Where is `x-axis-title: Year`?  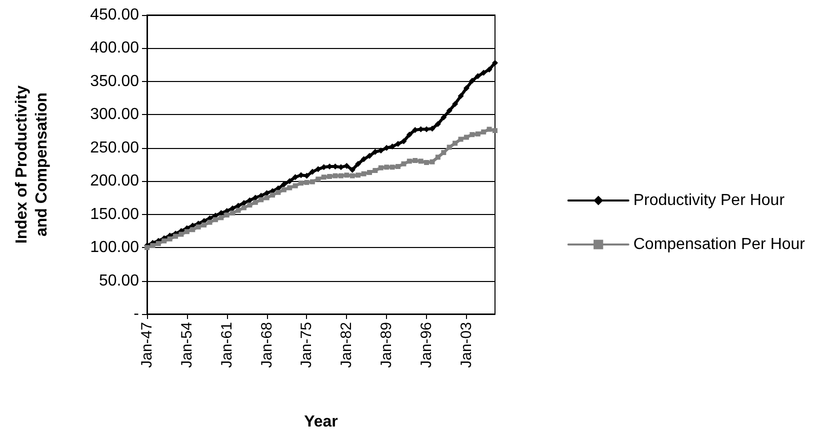
x-axis-title: Year is located at coordinates (321, 422).